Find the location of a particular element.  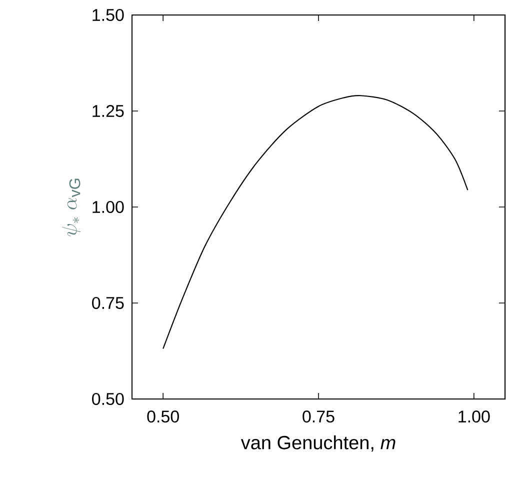

y-tick-label: 1.25 is located at coordinates (108, 111).